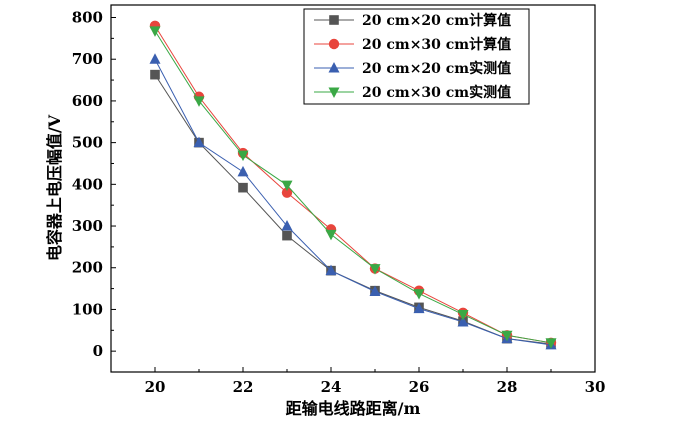 The width and height of the screenshot is (700, 423). What do you see at coordinates (155, 387) in the screenshot?
I see `x-tick-label: 20` at bounding box center [155, 387].